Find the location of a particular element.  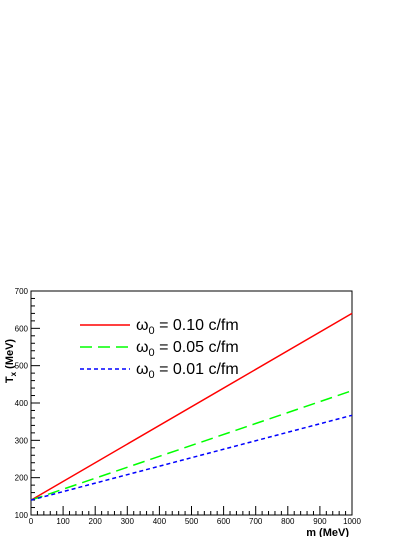

x-tick-label: 700 is located at coordinates (256, 521).